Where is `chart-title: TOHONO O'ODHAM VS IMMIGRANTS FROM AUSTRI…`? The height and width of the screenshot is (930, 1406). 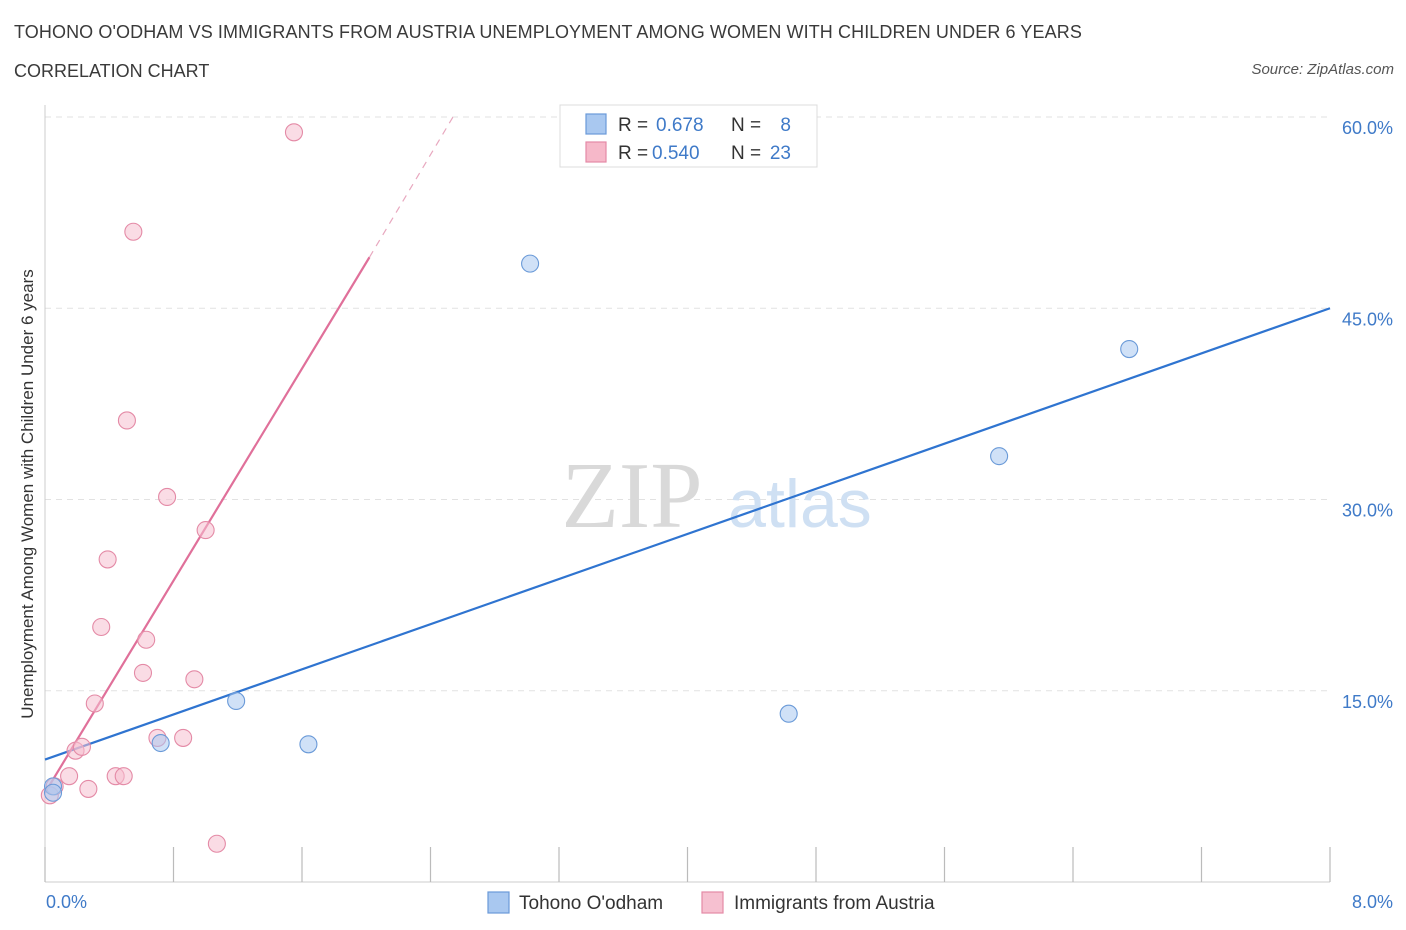
chart-title: TOHONO O'ODHAM VS IMMIGRANTS FROM AUSTRI… is located at coordinates (548, 32).